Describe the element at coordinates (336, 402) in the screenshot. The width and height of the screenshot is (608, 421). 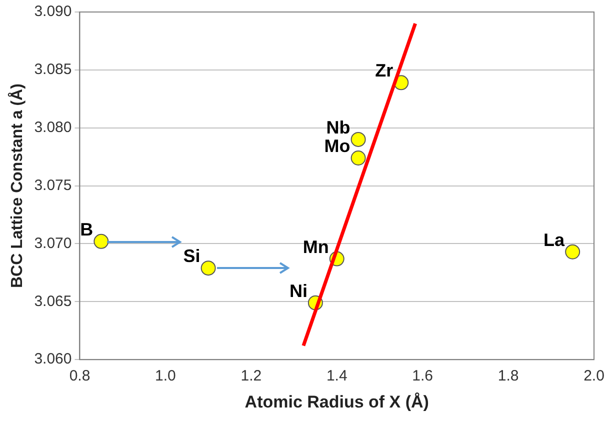
I see `x-axis-title: Atomic Radius of X (Å)` at that location.